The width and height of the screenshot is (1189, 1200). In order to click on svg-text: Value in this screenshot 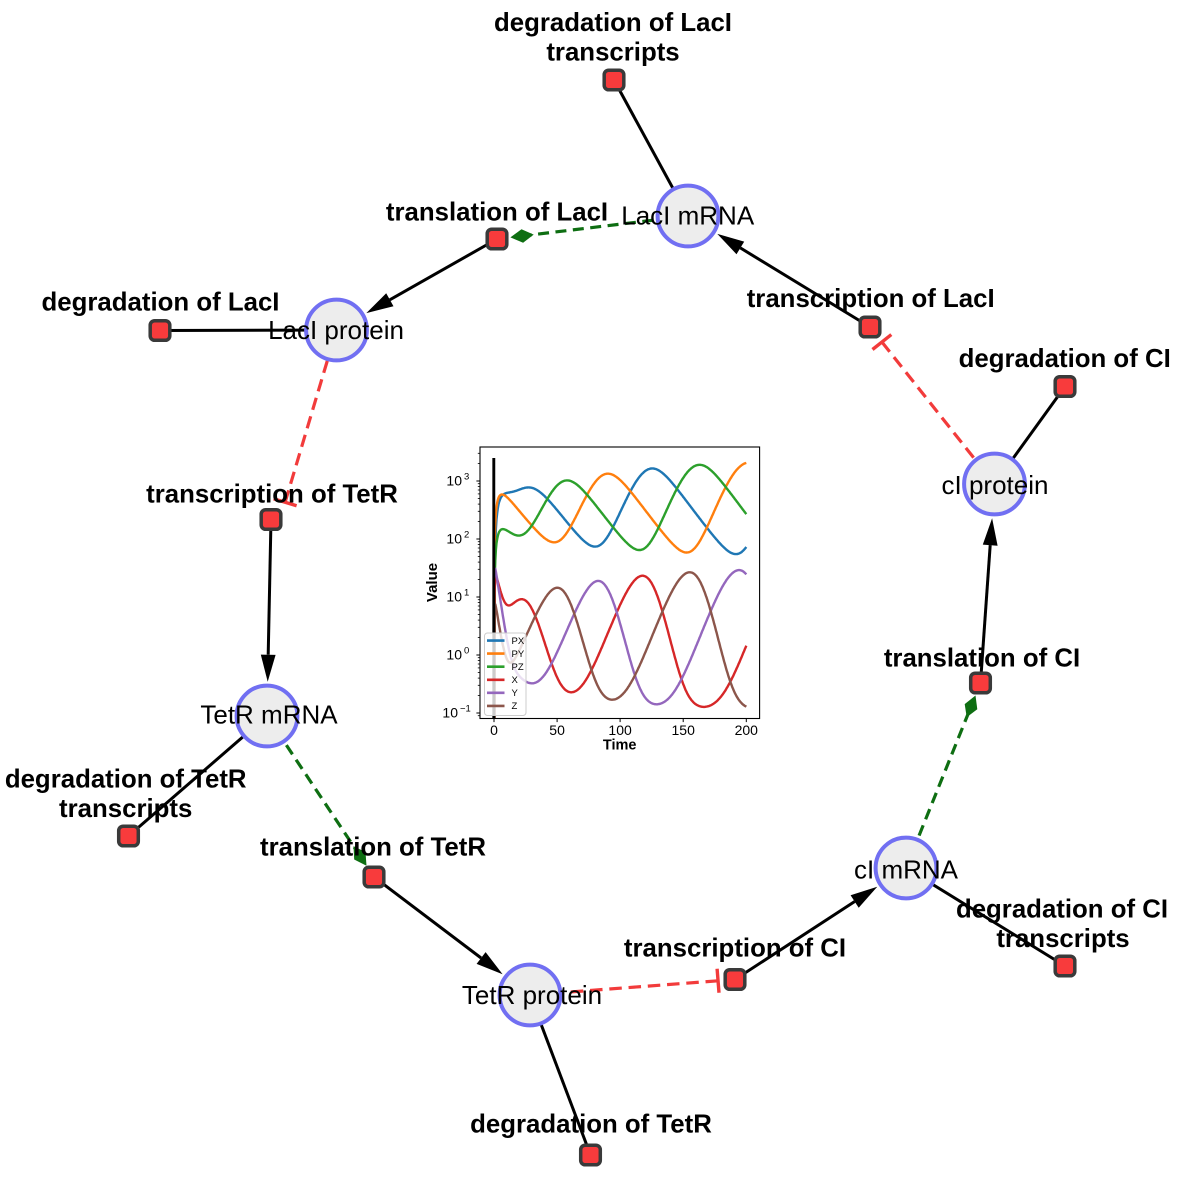, I will do `click(432, 582)`.